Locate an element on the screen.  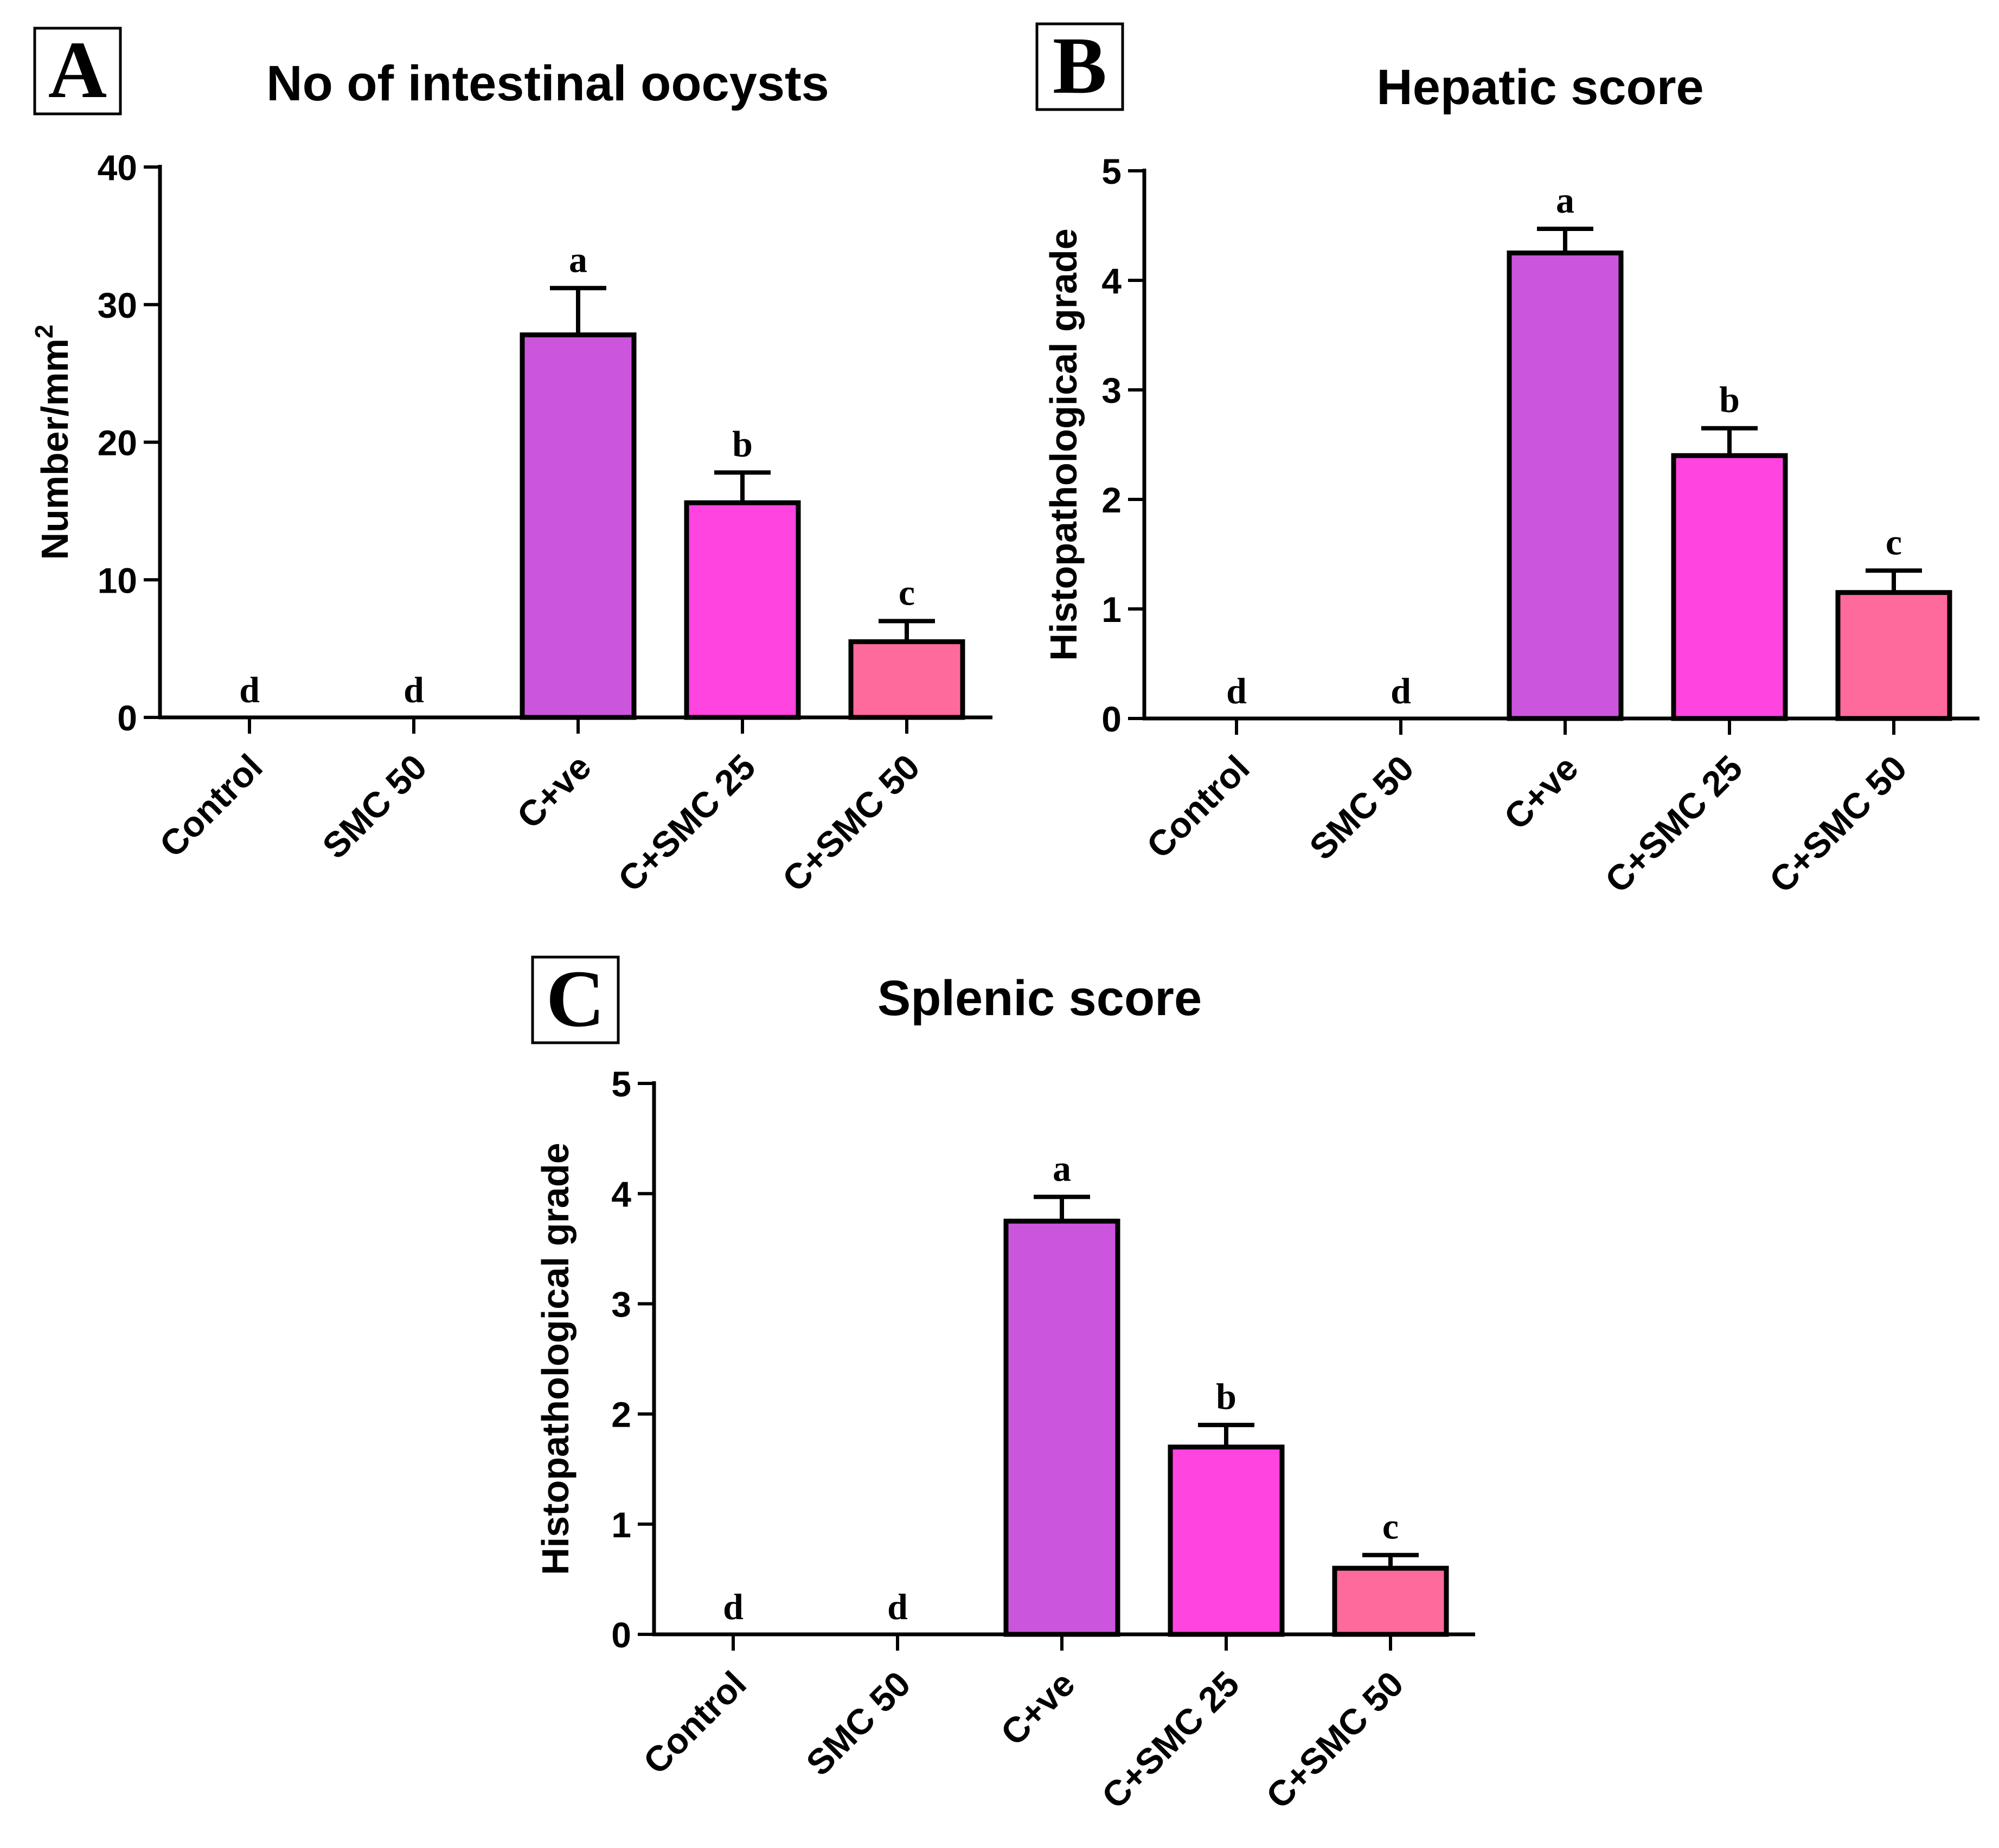
panel-label: A is located at coordinates (77, 70).